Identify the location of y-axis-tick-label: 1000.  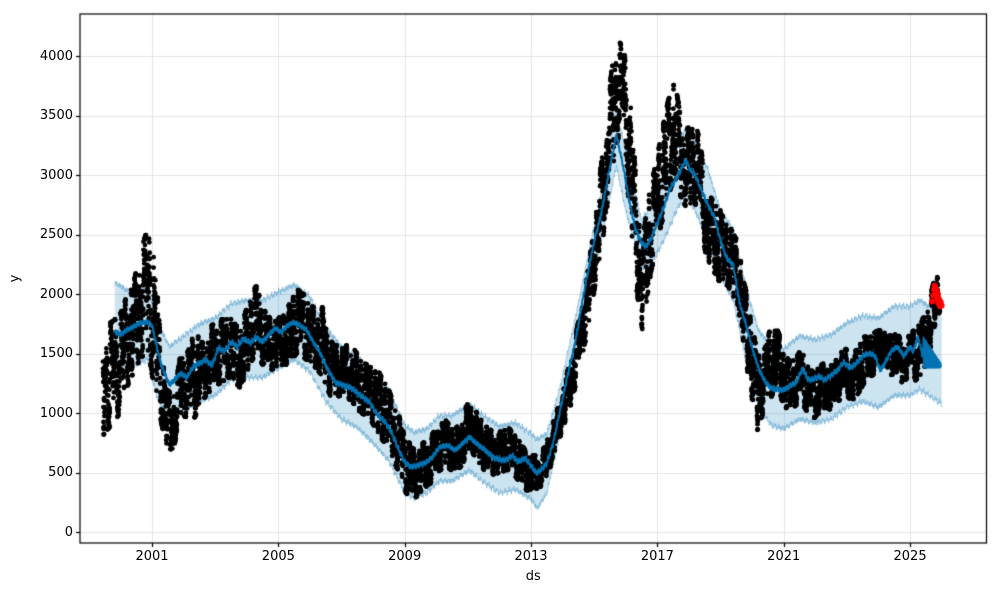
(56, 413).